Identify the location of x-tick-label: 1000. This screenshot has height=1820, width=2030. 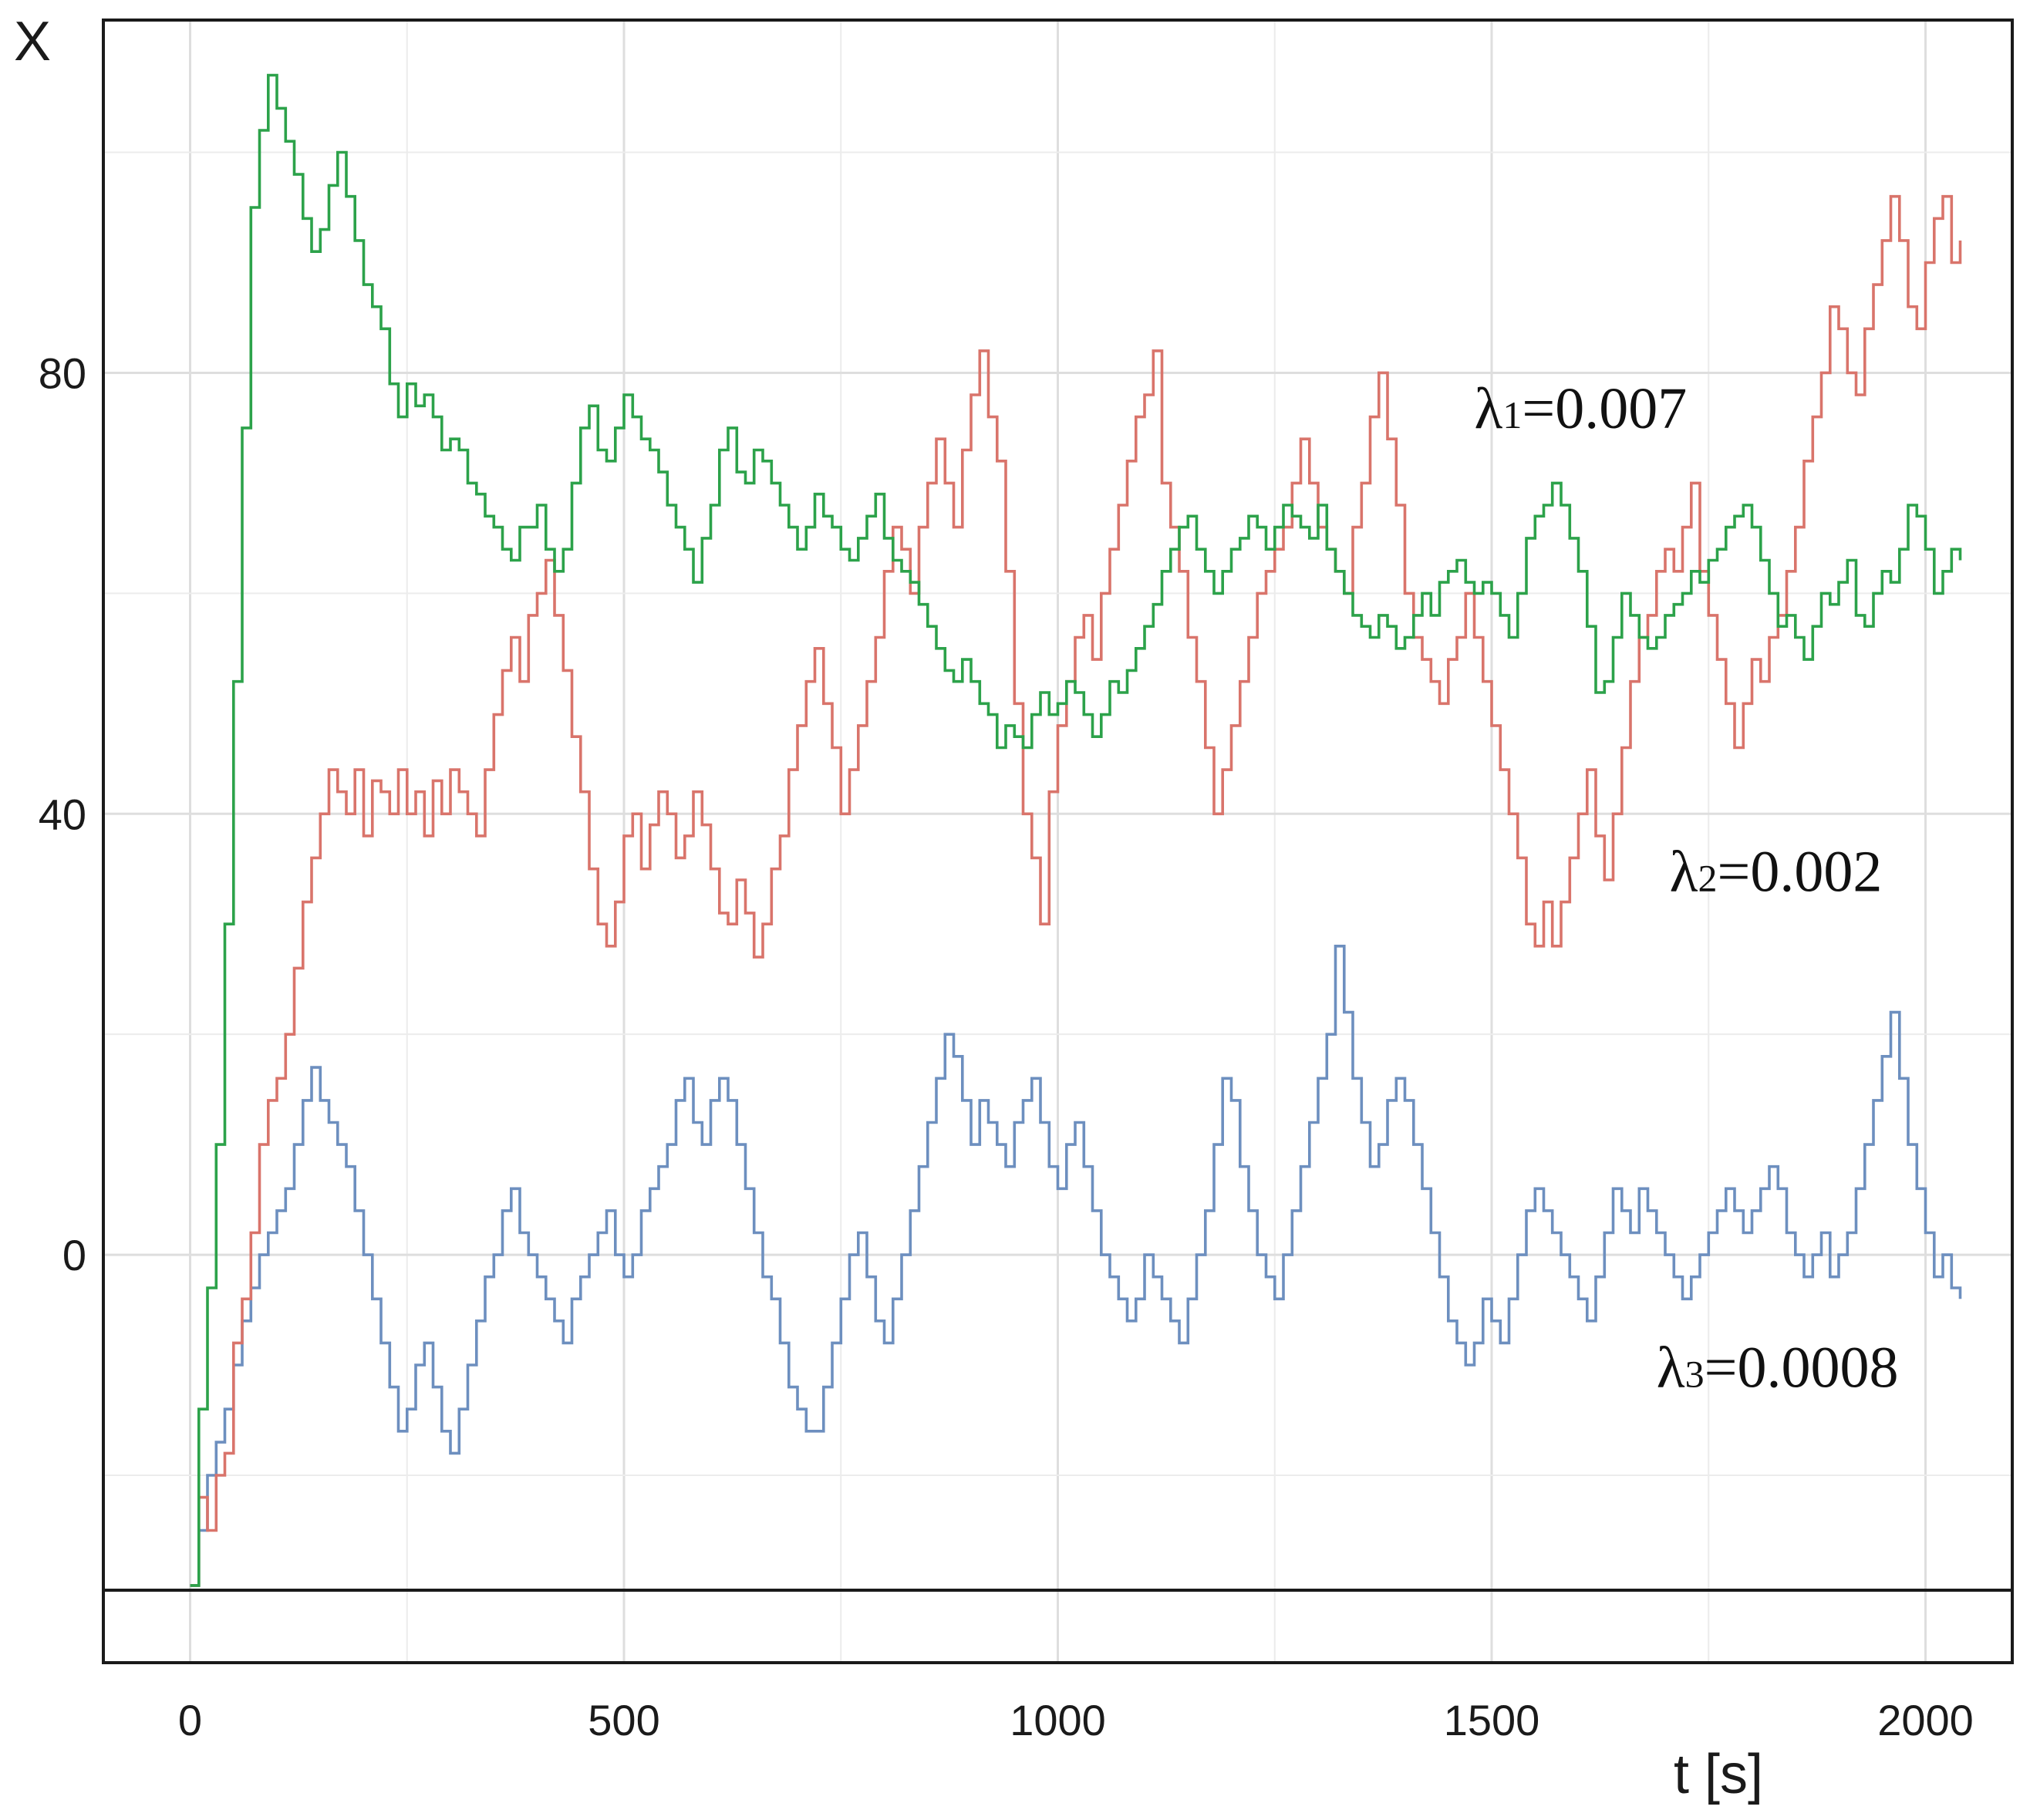
(1058, 1720).